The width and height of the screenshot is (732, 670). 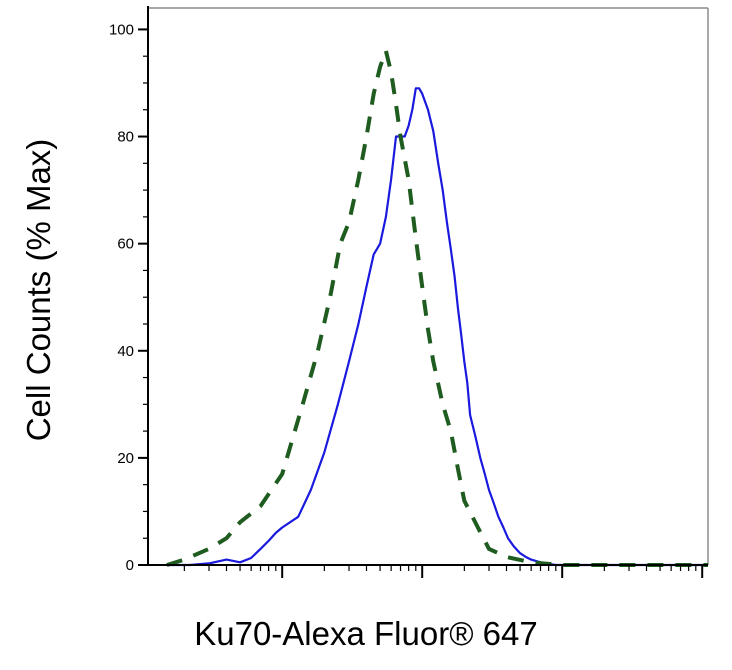 I want to click on y-tick-label: 0, so click(x=130, y=565).